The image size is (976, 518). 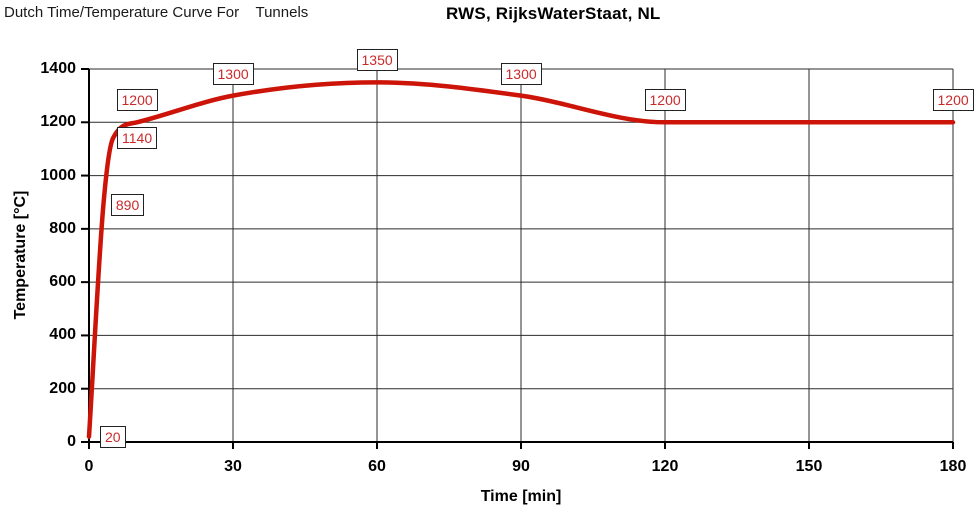 I want to click on y-tick-label: 0, so click(x=71, y=441).